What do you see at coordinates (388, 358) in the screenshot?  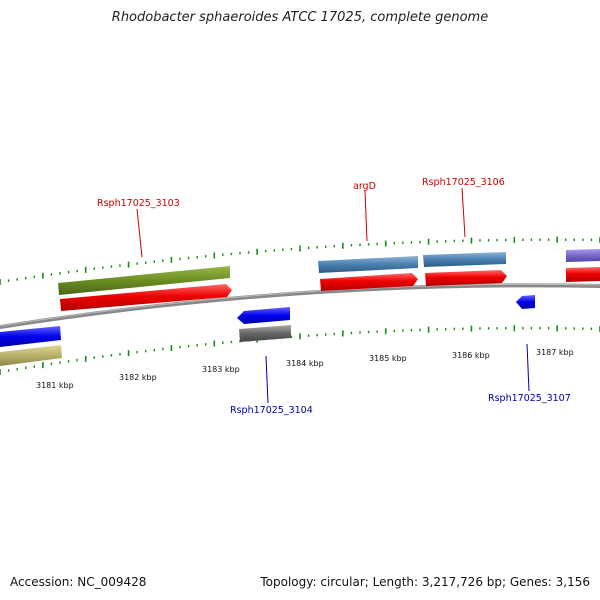 I see `kbp-label-3185: 3185 kbp` at bounding box center [388, 358].